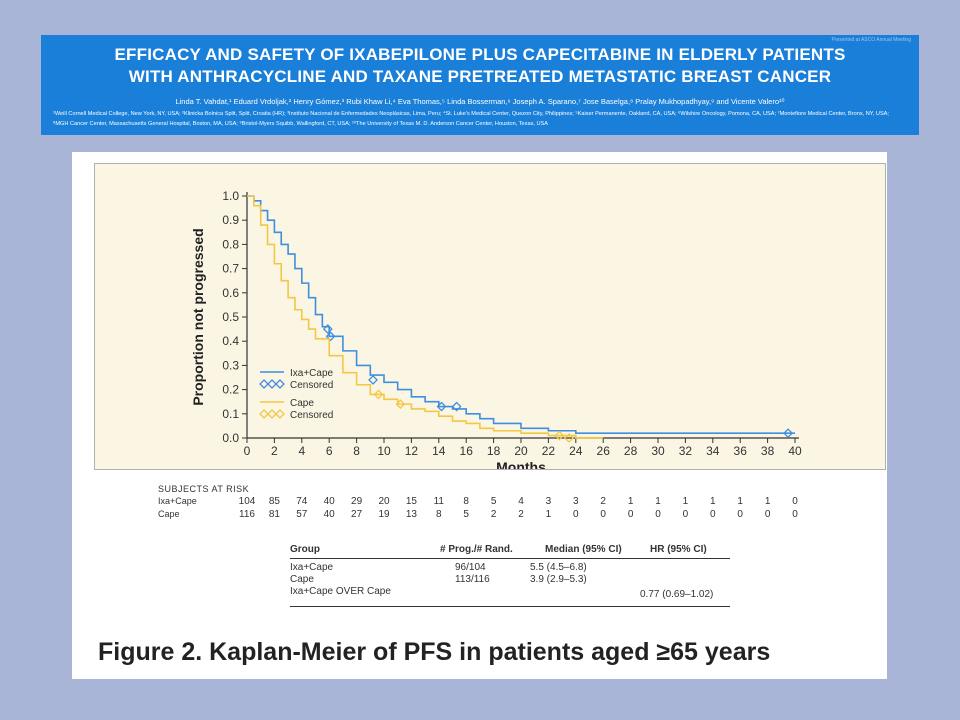 The width and height of the screenshot is (960, 720). What do you see at coordinates (439, 451) in the screenshot?
I see `x-tick-label: 14` at bounding box center [439, 451].